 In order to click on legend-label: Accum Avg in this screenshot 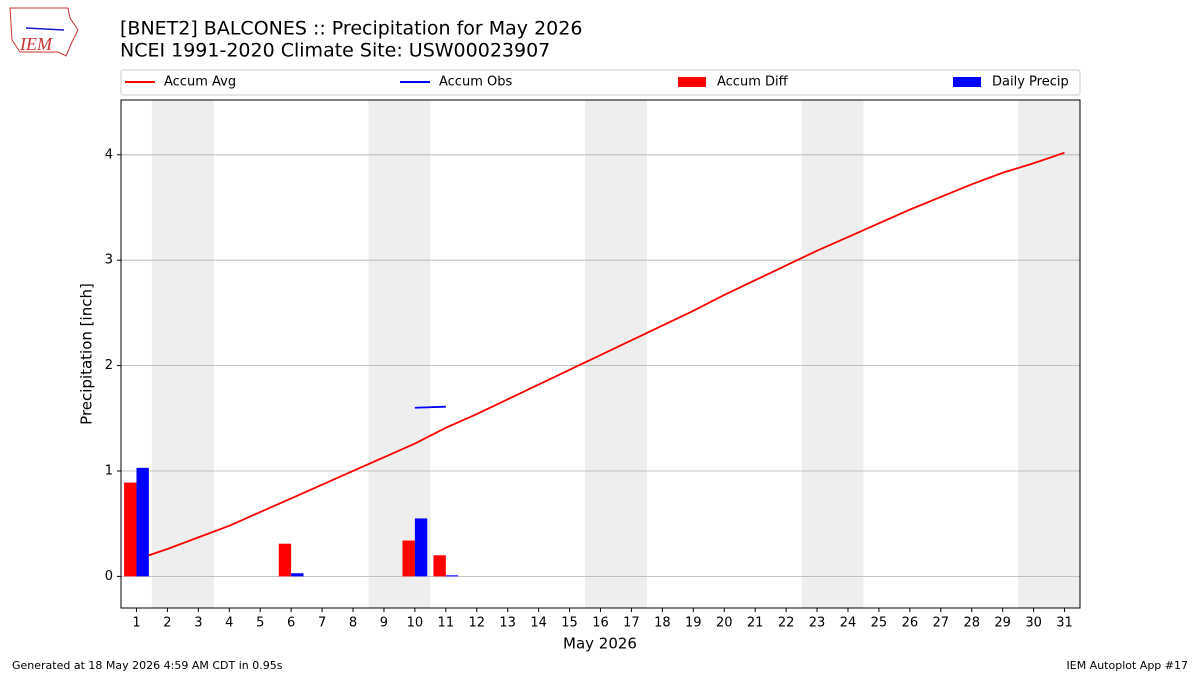, I will do `click(200, 82)`.